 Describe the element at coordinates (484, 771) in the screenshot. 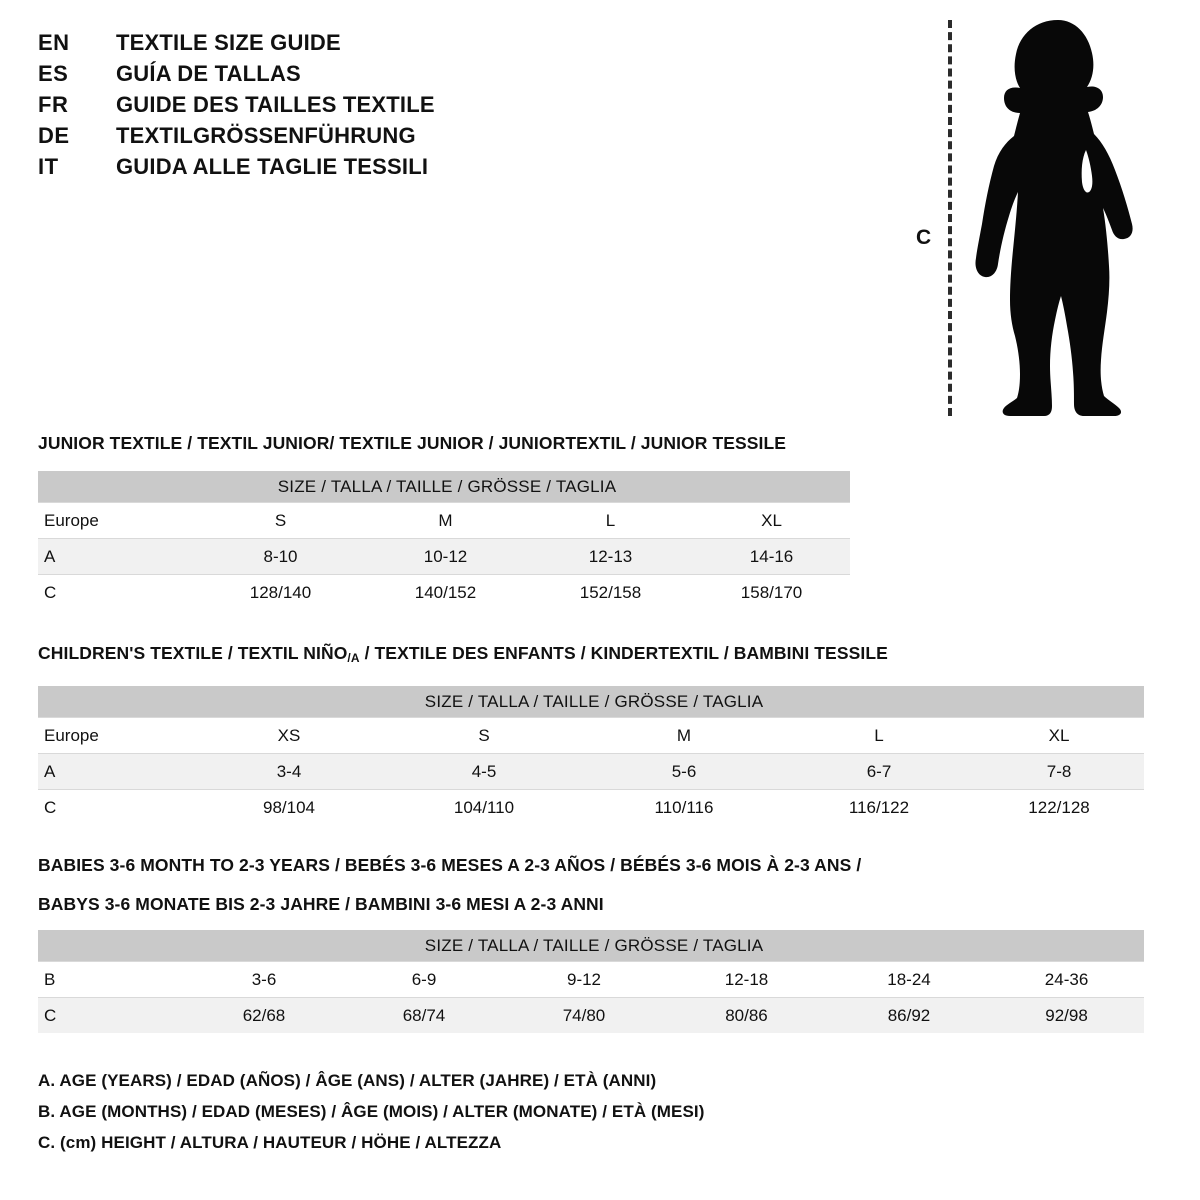

I see `size-value-cell: 4-5` at that location.